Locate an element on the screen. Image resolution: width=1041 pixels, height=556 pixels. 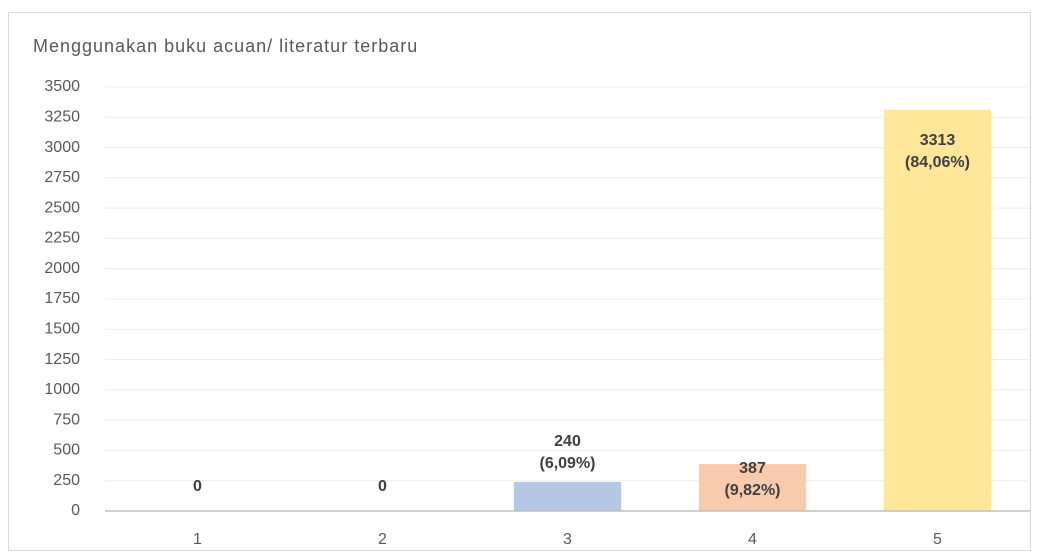
y-tick-label: 2750 is located at coordinates (62, 177).